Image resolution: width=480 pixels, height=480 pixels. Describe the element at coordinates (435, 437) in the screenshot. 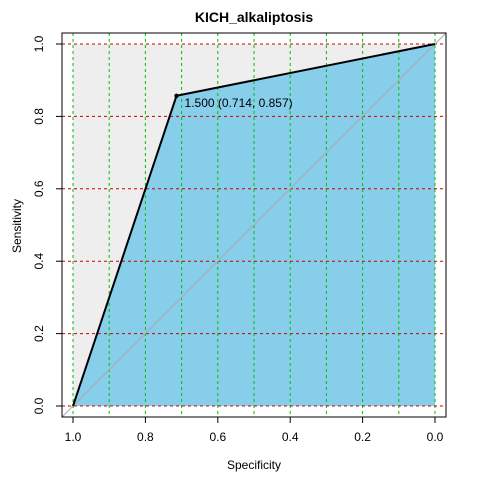

I see `x-tick-label: 0.0` at that location.